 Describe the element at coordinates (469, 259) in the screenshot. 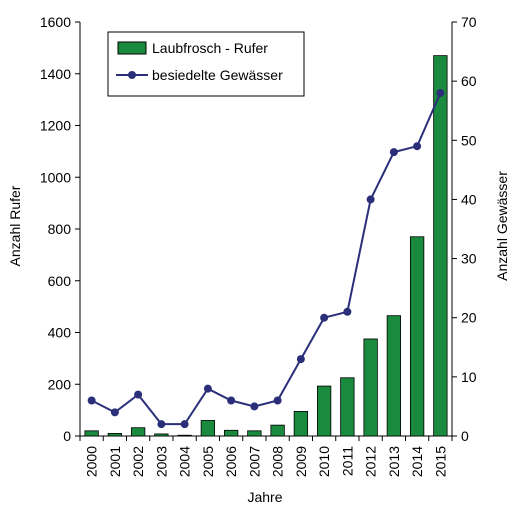

I see `y2-tick-label: 30` at that location.